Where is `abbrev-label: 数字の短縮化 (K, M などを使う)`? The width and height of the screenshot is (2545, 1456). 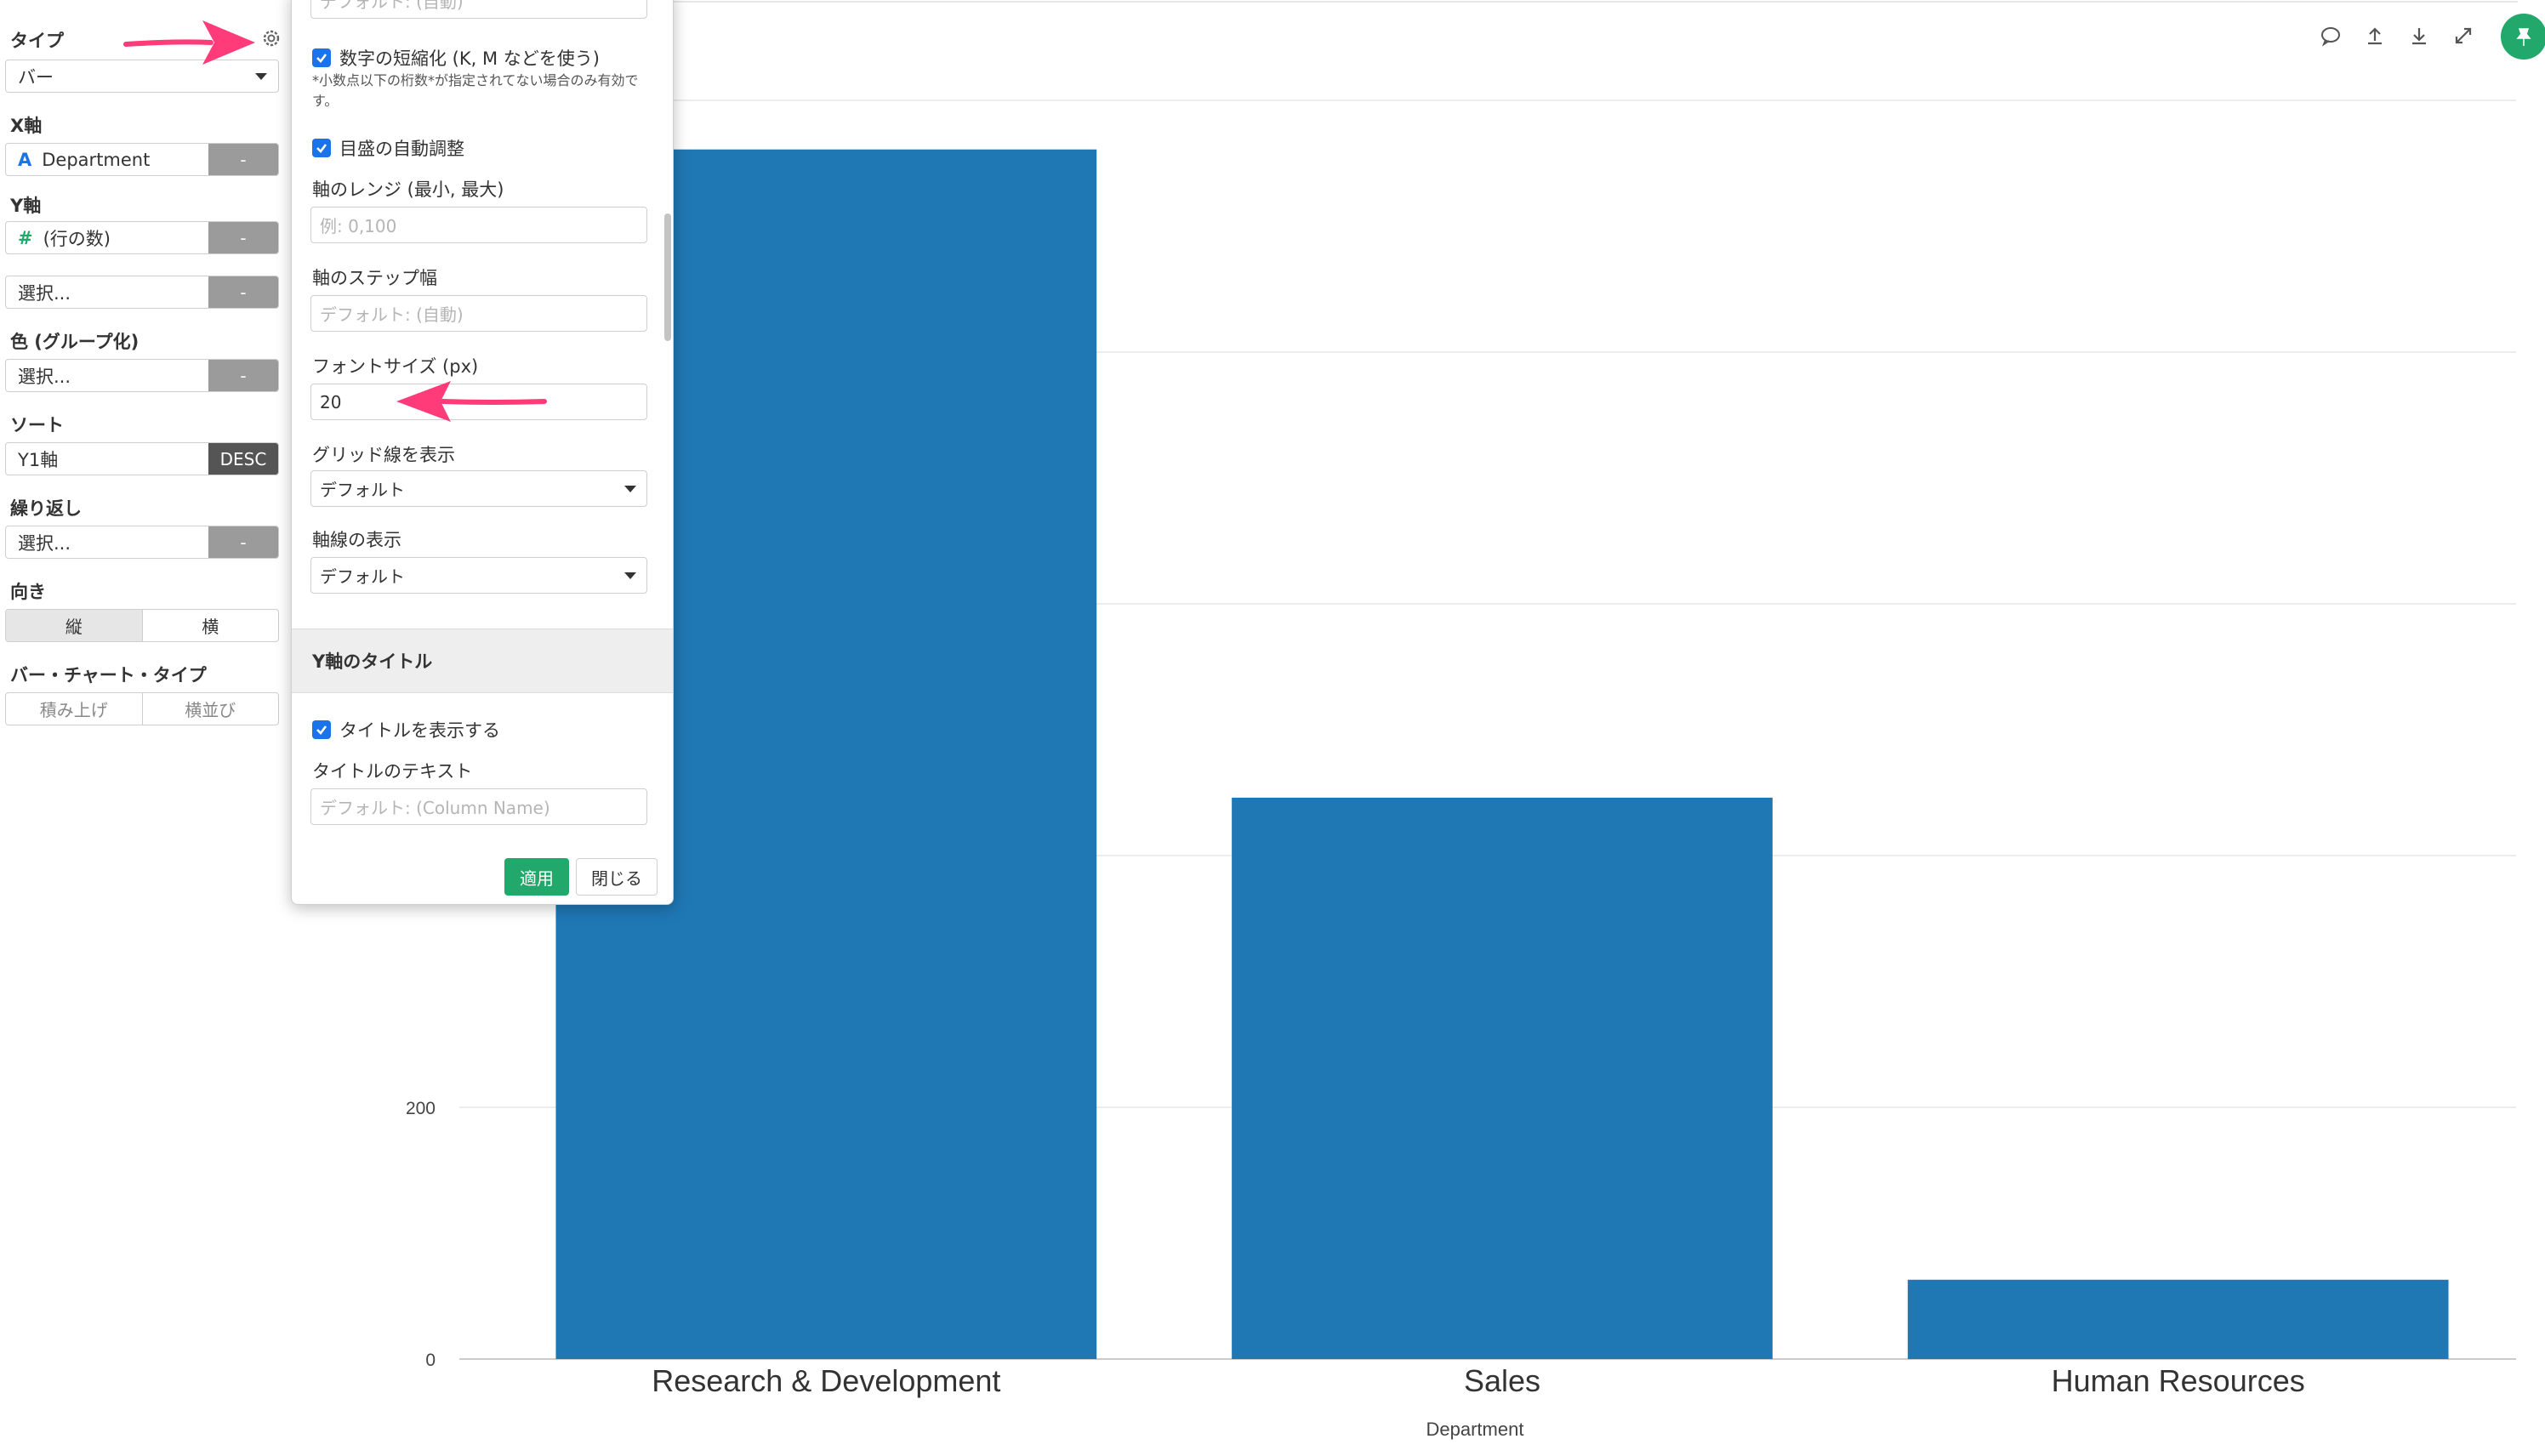 abbrev-label: 数字の短縮化 (K, M などを使う) is located at coordinates (469, 59).